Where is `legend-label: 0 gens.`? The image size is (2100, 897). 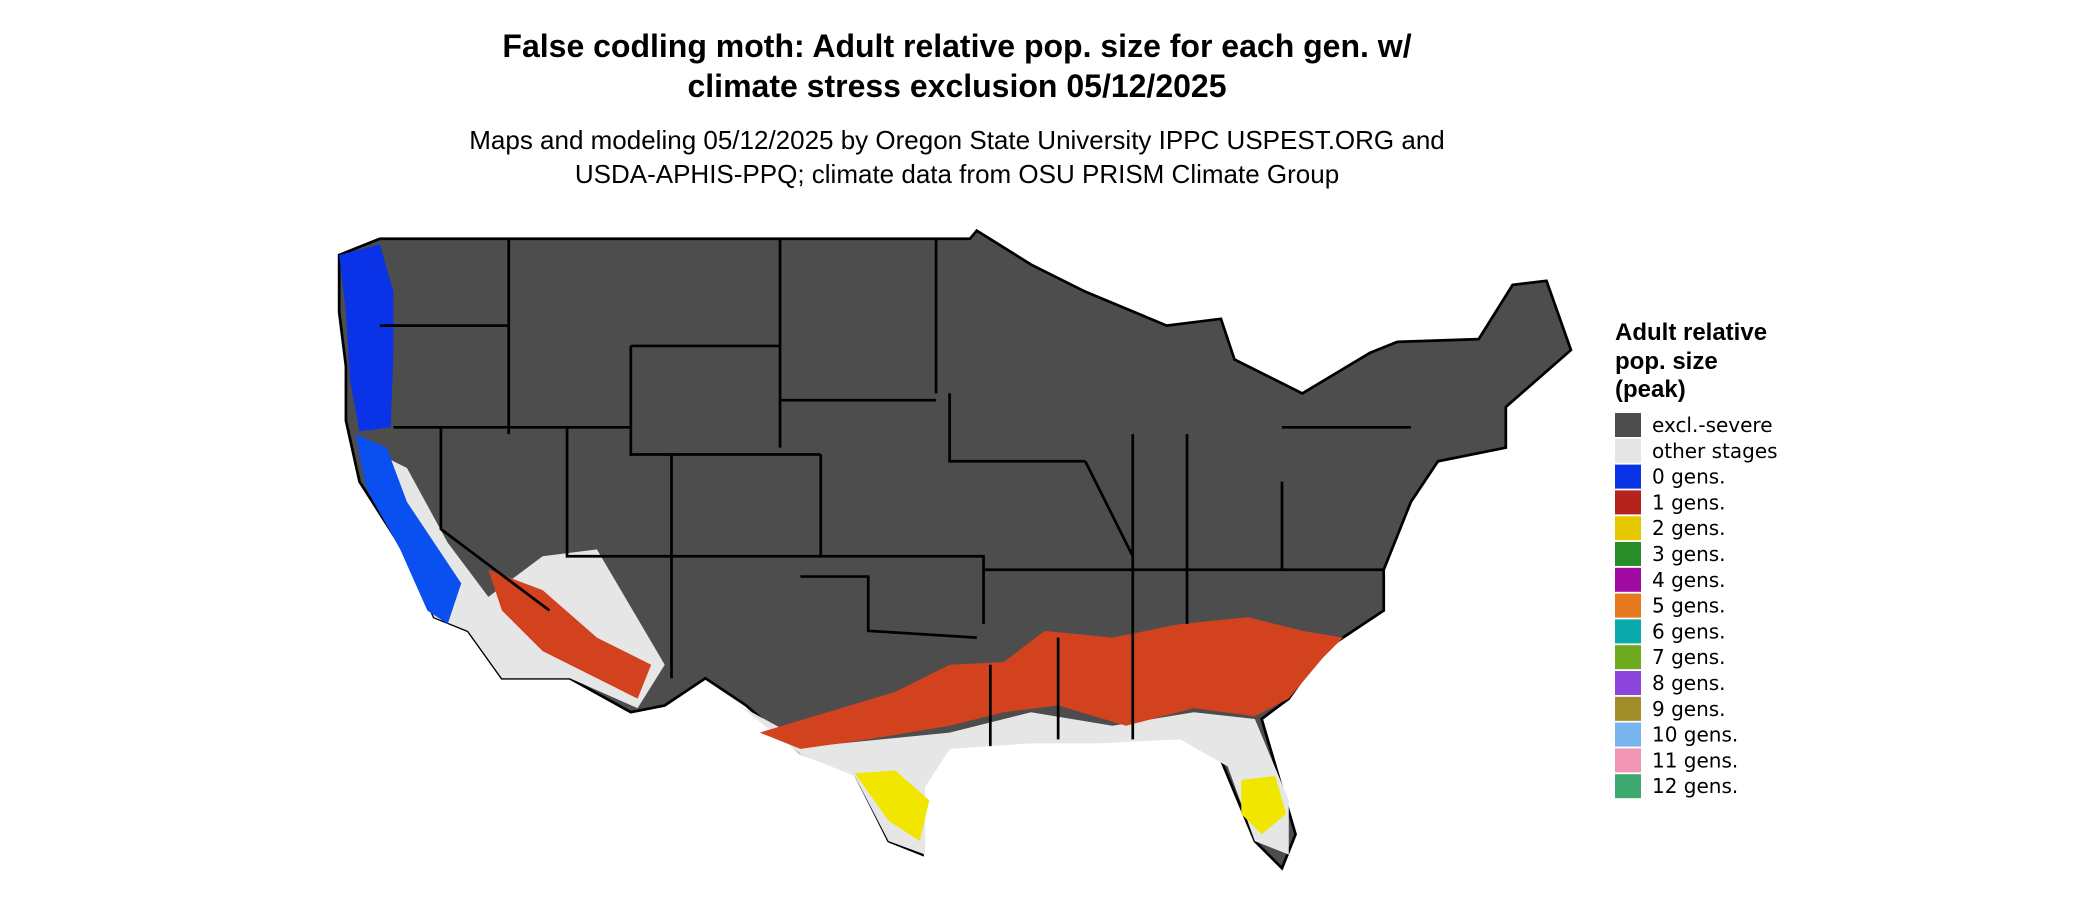
legend-label: 0 gens. is located at coordinates (1689, 477).